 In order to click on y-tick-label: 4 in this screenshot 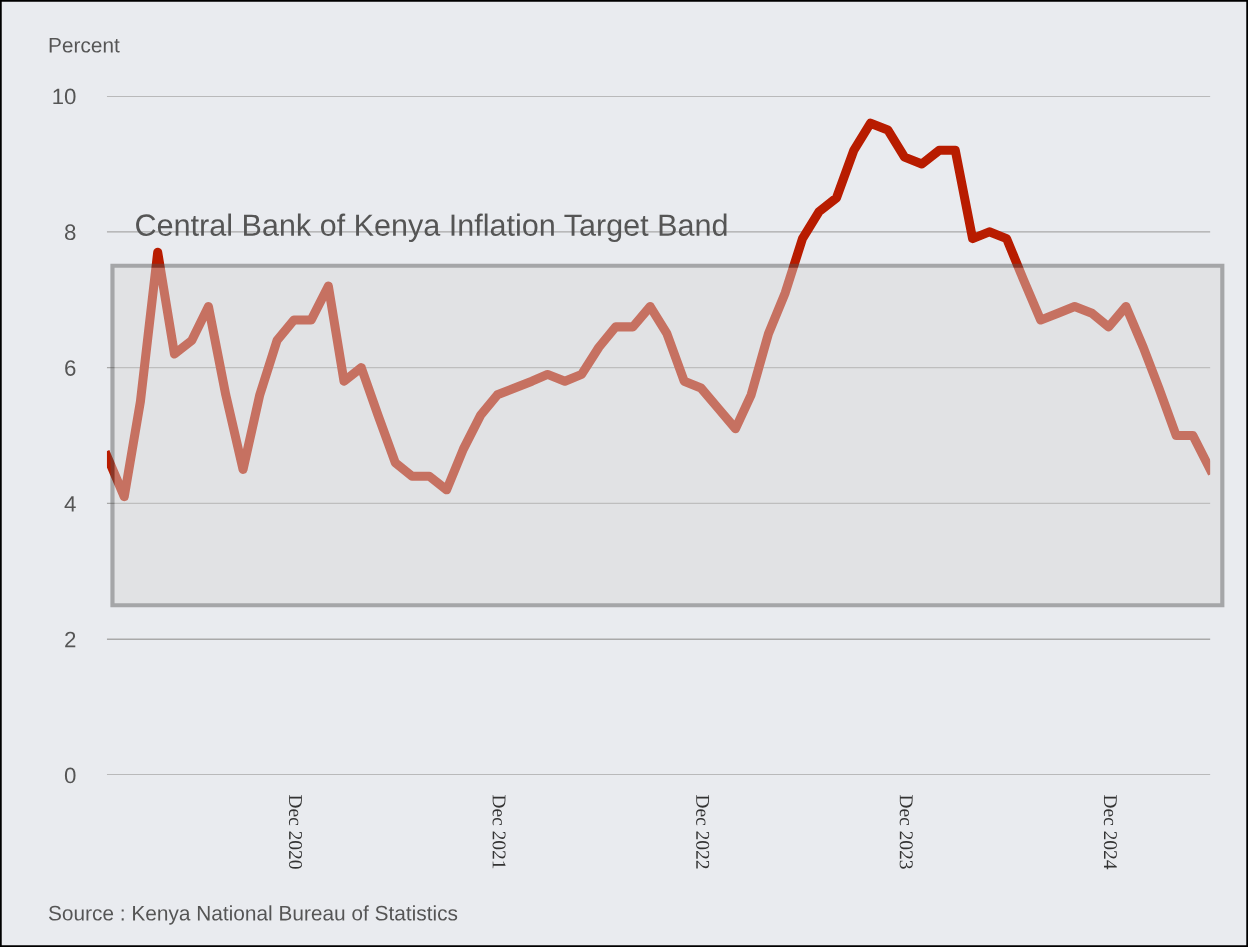, I will do `click(70, 504)`.